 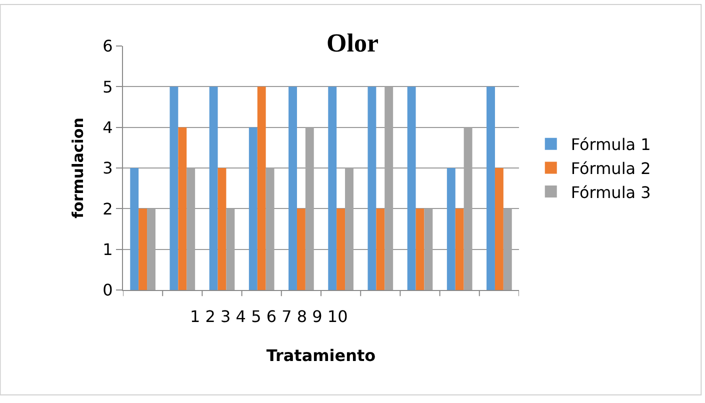 I want to click on legend-label: Fórmula 1, so click(x=610, y=144).